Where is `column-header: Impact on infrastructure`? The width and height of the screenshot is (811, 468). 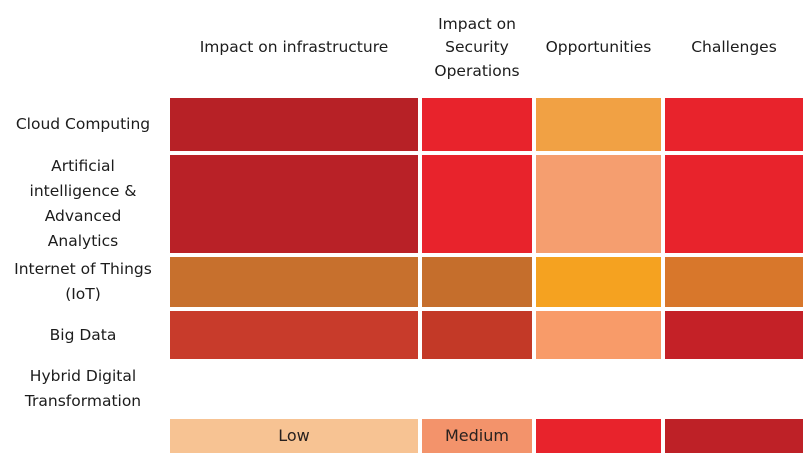 column-header: Impact on infrastructure is located at coordinates (294, 47).